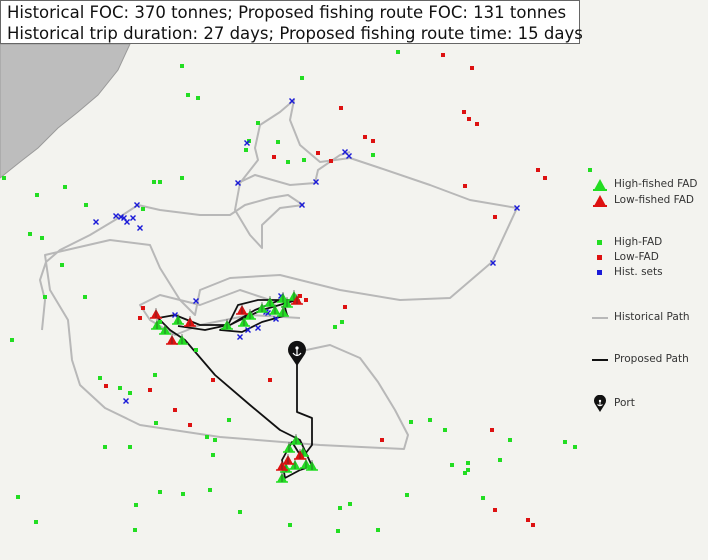  Describe the element at coordinates (649, 258) in the screenshot. I see `legend-item-low-fad: Low-FAD` at that location.